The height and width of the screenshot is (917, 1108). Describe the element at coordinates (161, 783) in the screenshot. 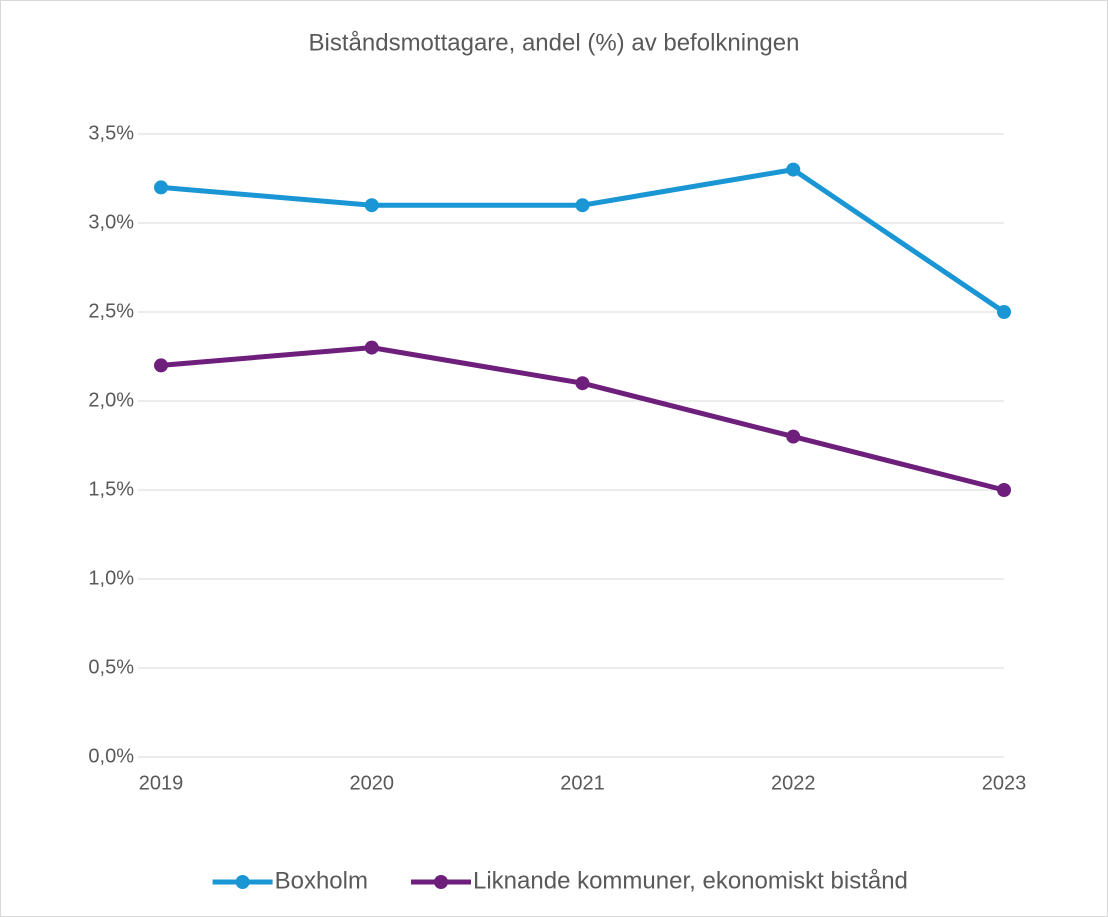

I see `x-tick-label: 2019` at that location.